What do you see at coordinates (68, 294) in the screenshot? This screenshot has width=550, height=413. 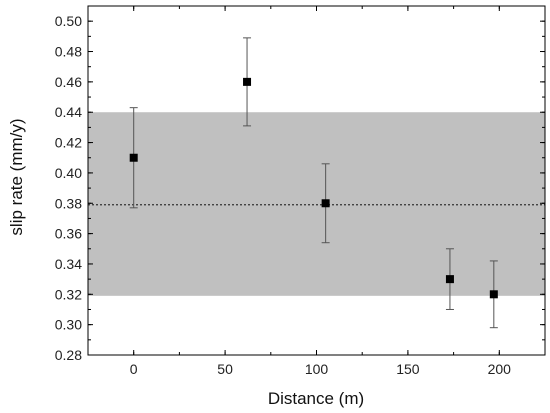 I see `y-tick-label: 0.32` at bounding box center [68, 294].